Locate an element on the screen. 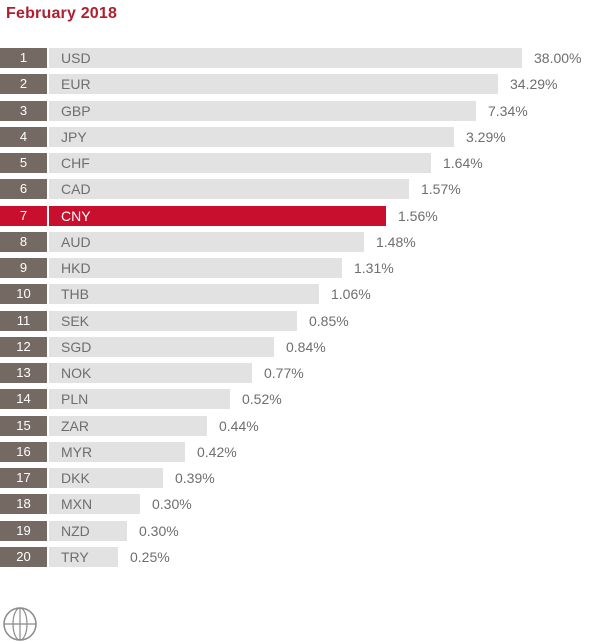  rank-label: 14 is located at coordinates (23, 399).